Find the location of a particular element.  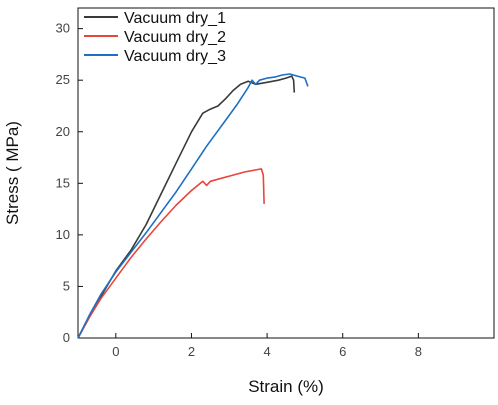

legend-label-2: Vacuum dry_2 is located at coordinates (175, 37).